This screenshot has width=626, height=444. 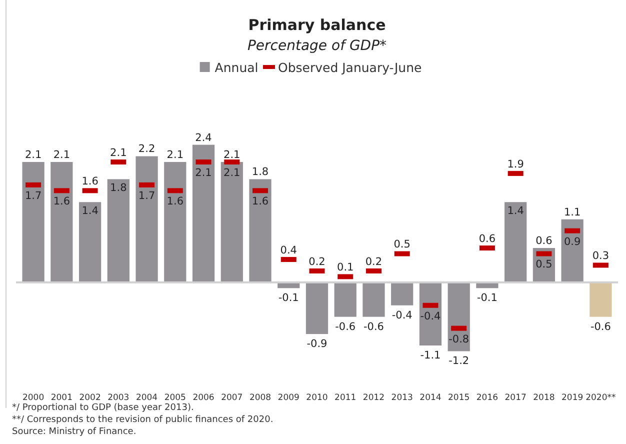 What do you see at coordinates (544, 398) in the screenshot?
I see `x-tick-label: 2018` at bounding box center [544, 398].